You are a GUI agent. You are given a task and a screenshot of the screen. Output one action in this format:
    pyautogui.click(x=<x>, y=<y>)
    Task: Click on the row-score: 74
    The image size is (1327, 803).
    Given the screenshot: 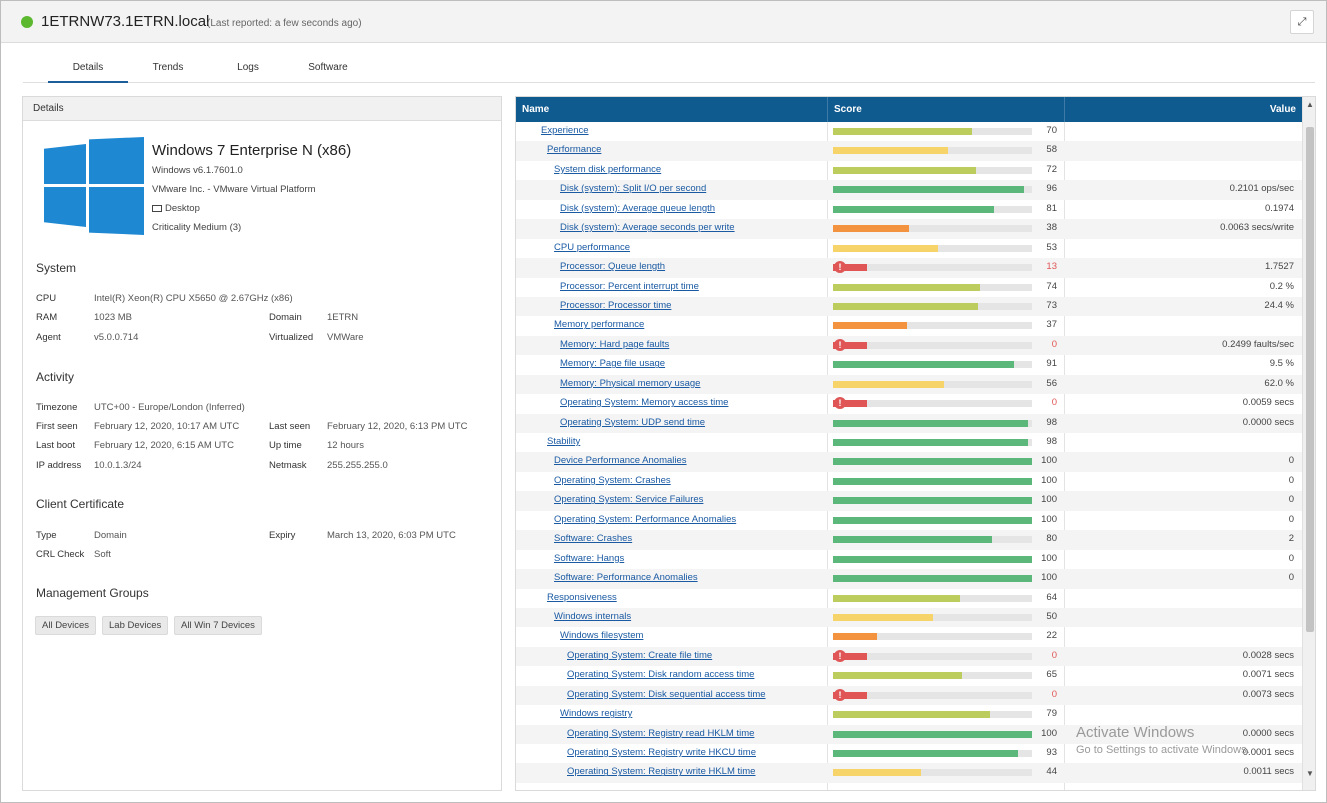 What is the action you would take?
    pyautogui.click(x=1051, y=286)
    